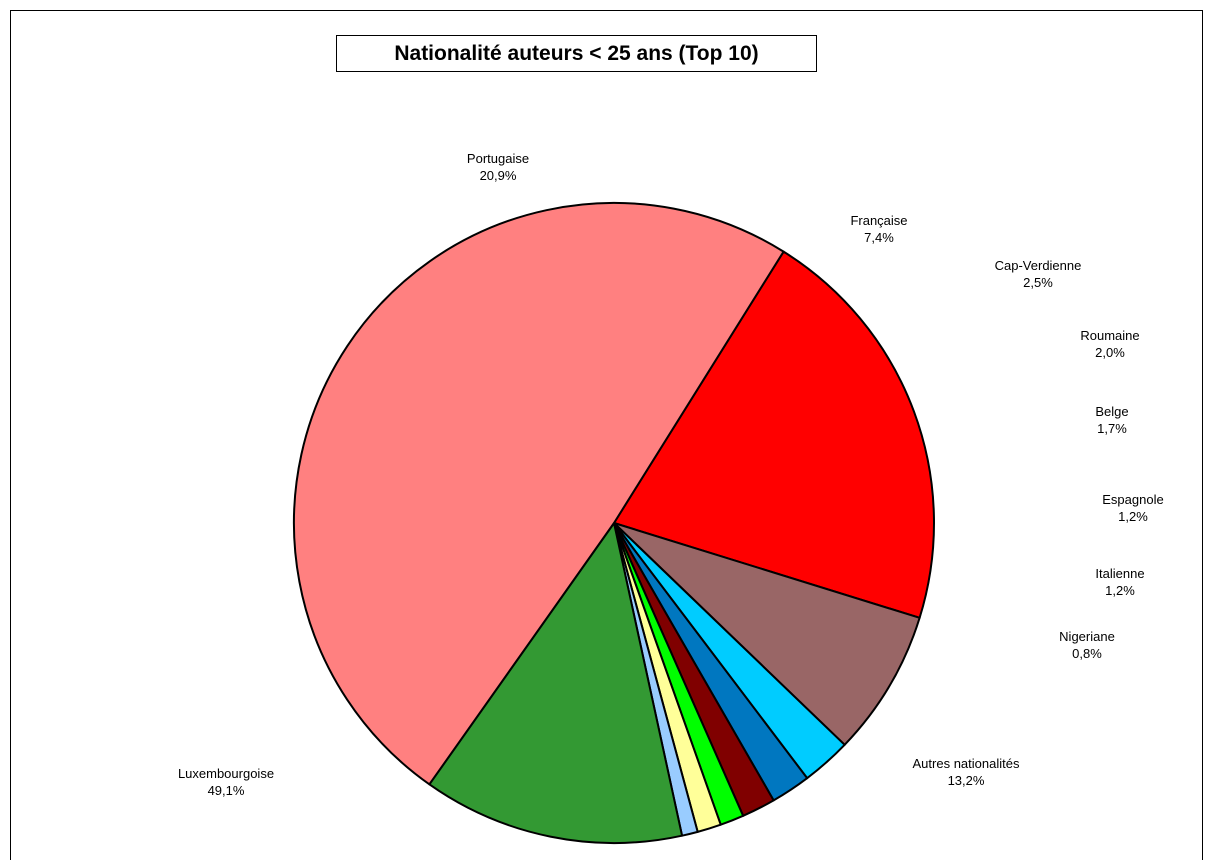 The image size is (1214, 860). What do you see at coordinates (498, 175) in the screenshot?
I see `slice-value-label: 20,9%` at bounding box center [498, 175].